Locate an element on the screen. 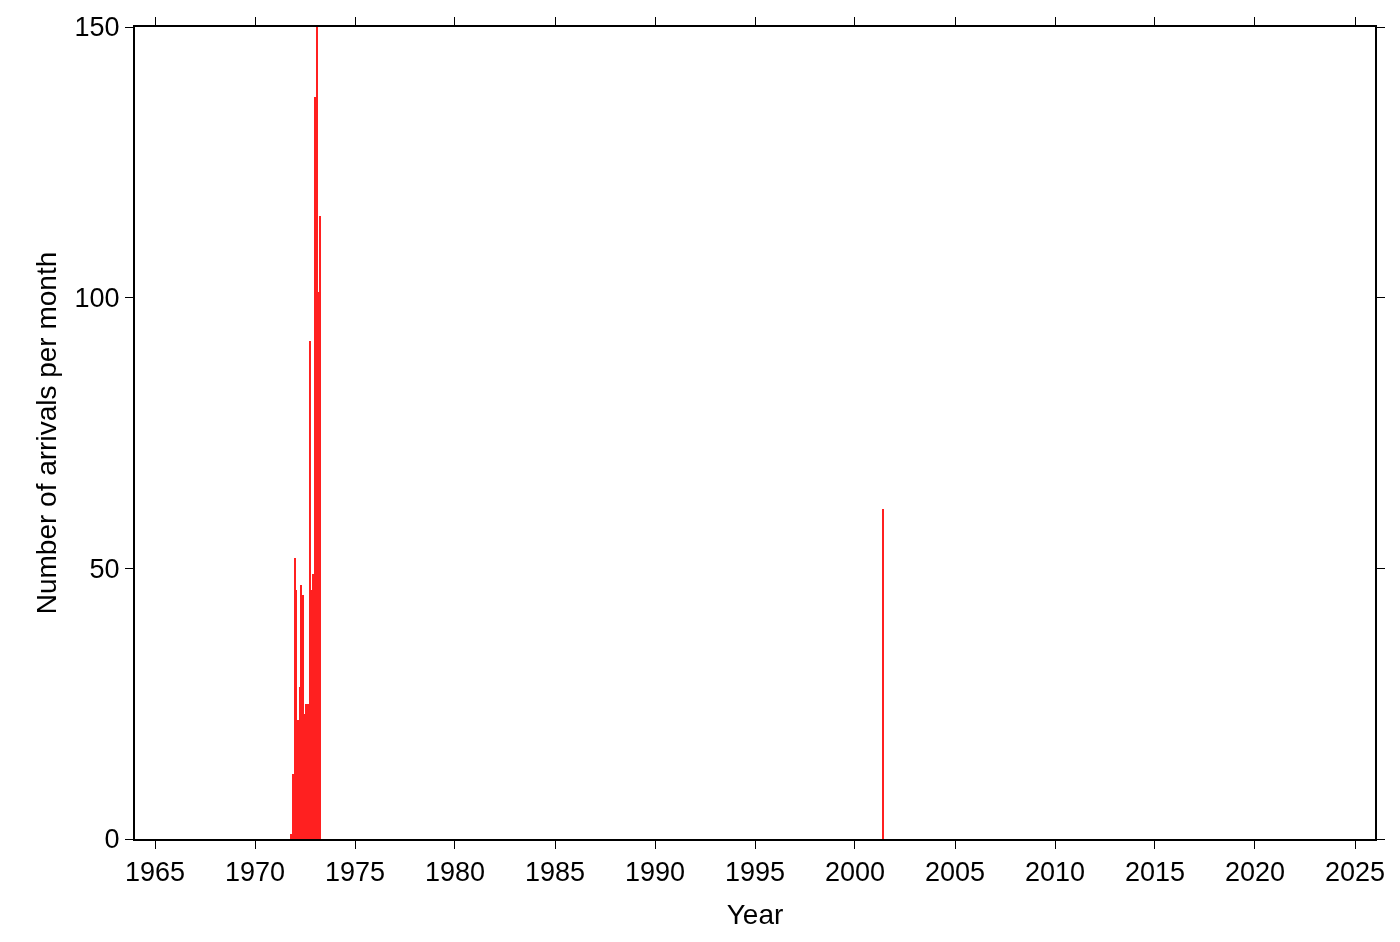  y-tick-label: 0 is located at coordinates (112, 839).